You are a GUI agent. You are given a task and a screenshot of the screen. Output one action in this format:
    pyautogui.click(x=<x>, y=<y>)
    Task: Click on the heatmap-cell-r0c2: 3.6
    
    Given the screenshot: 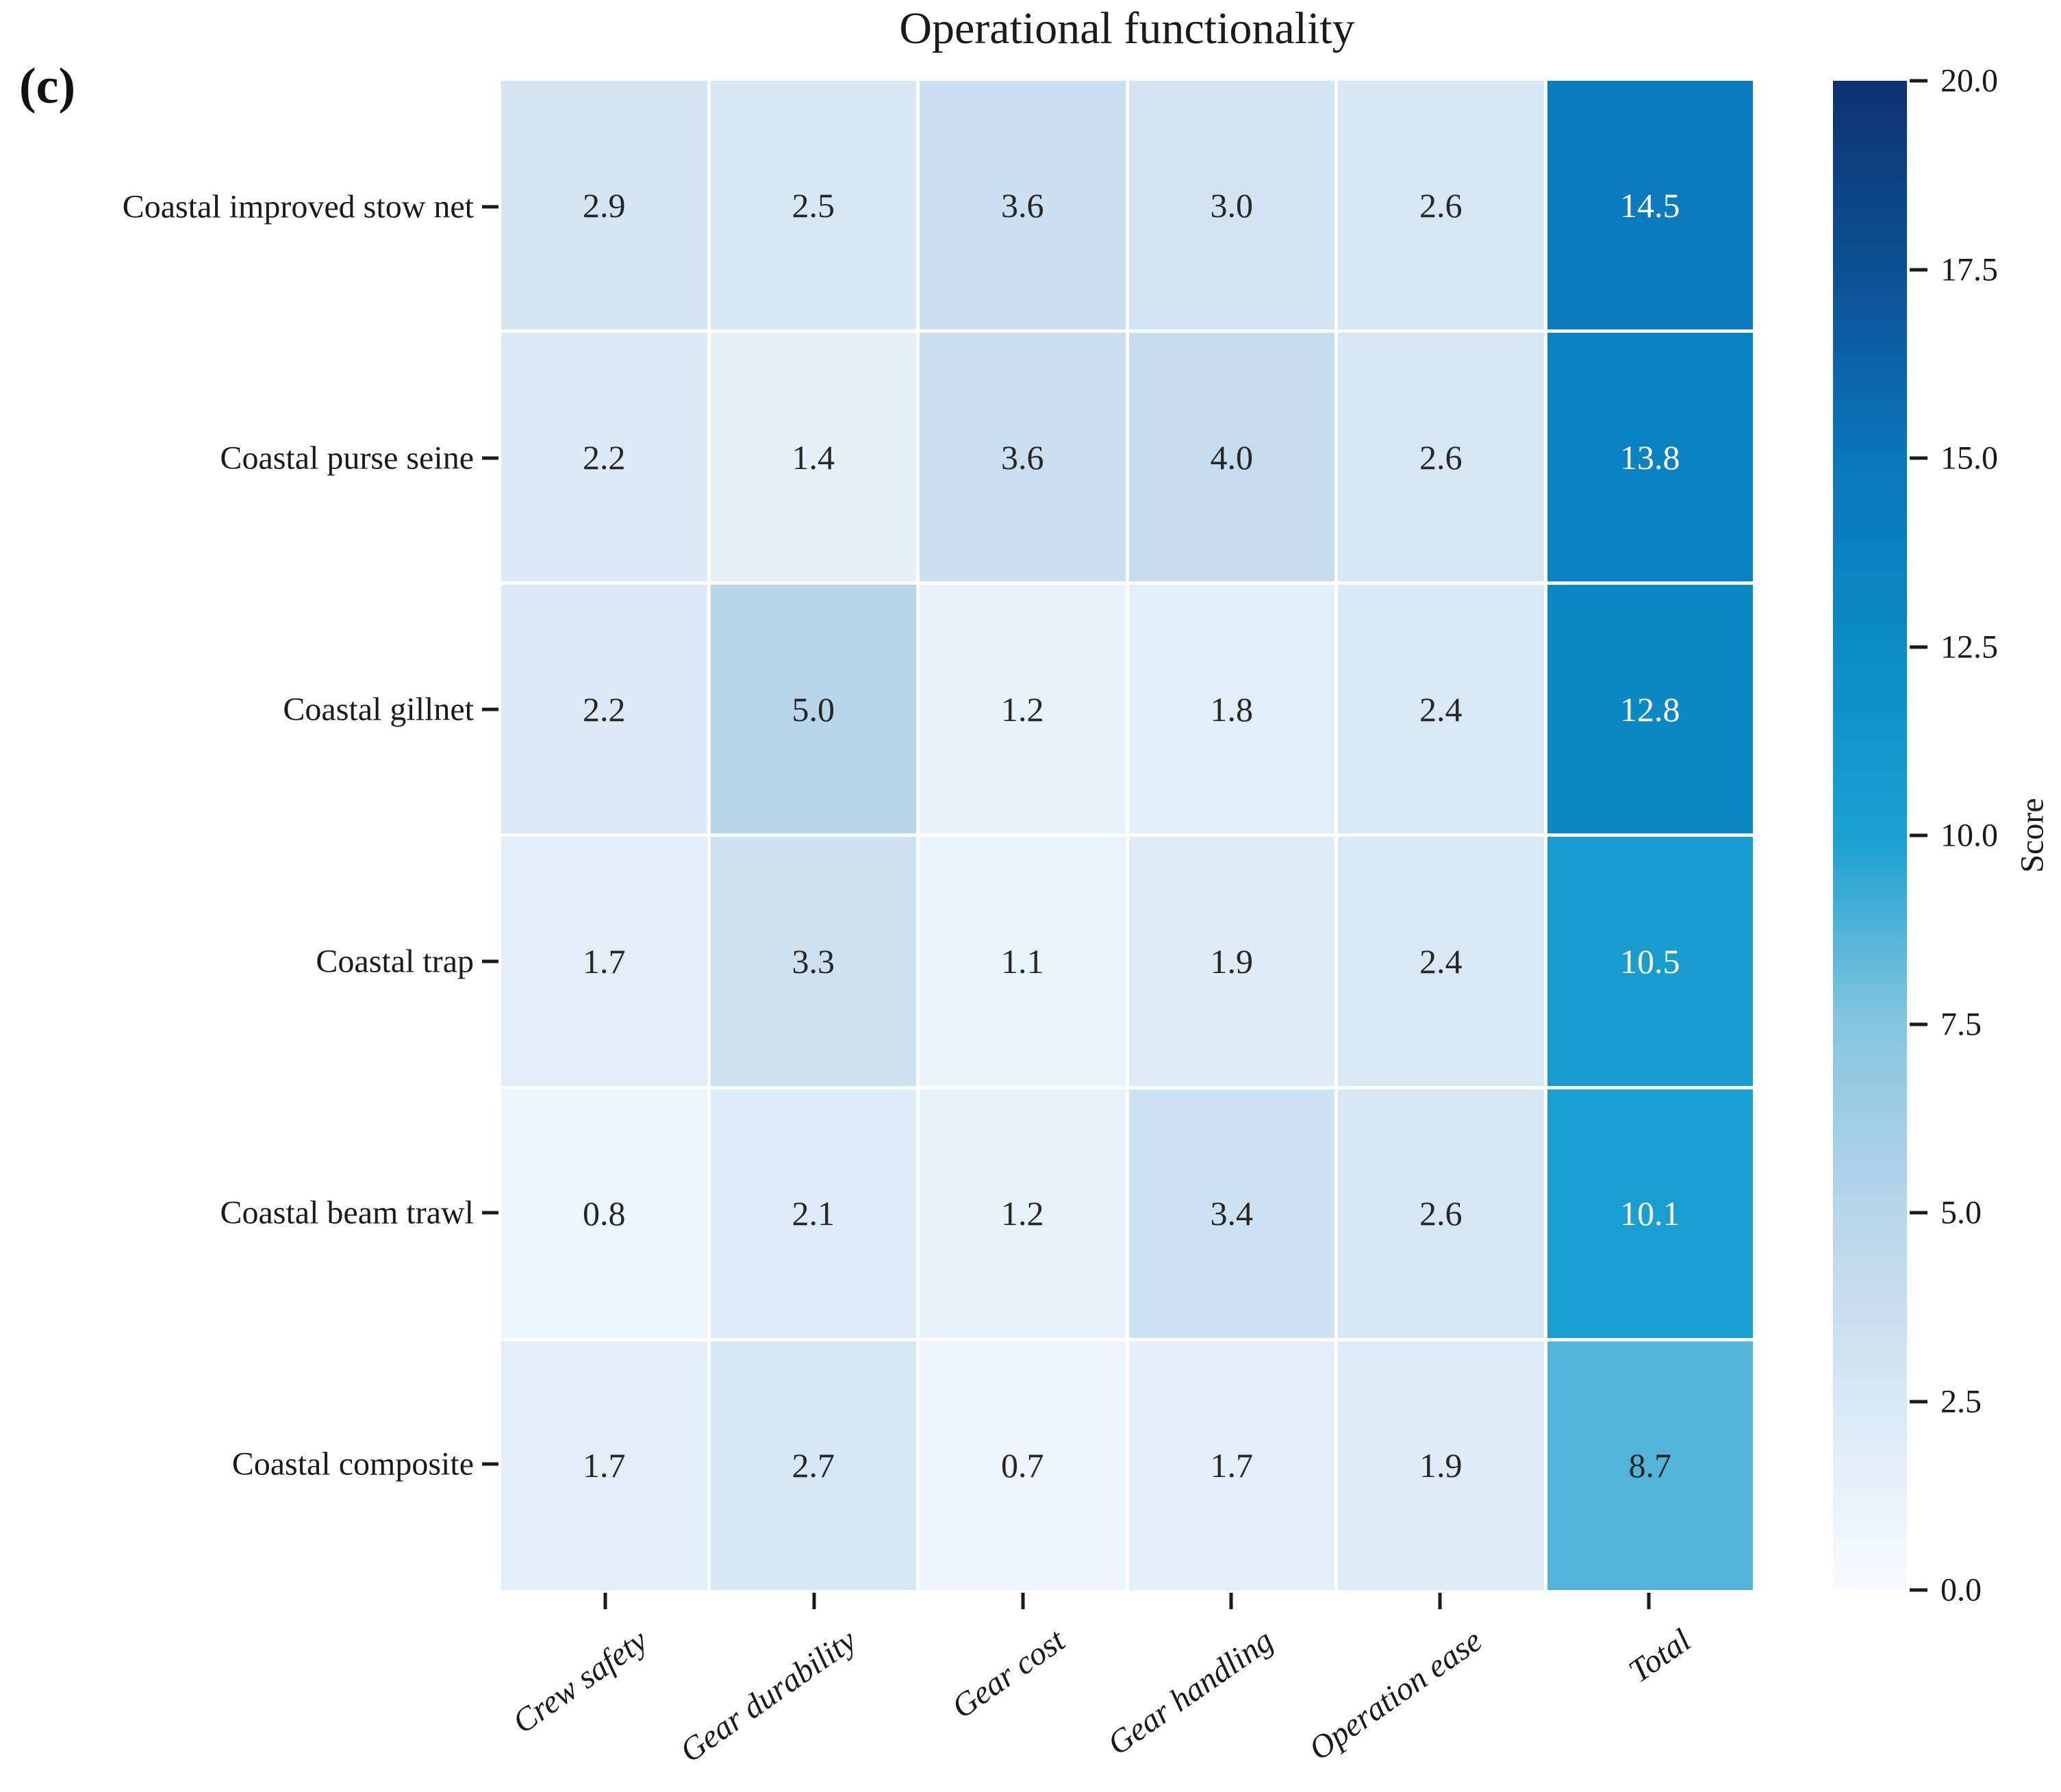 What is the action you would take?
    pyautogui.click(x=1023, y=205)
    